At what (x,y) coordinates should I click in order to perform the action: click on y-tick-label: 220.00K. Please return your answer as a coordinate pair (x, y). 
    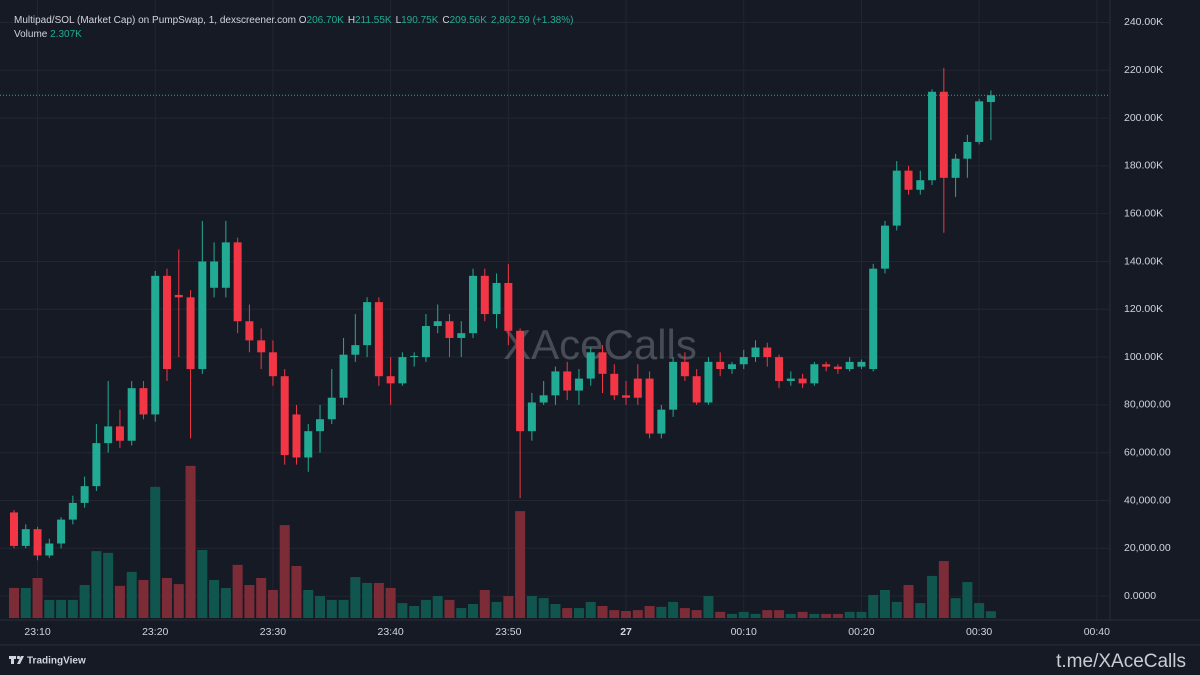
    Looking at the image, I should click on (1143, 70).